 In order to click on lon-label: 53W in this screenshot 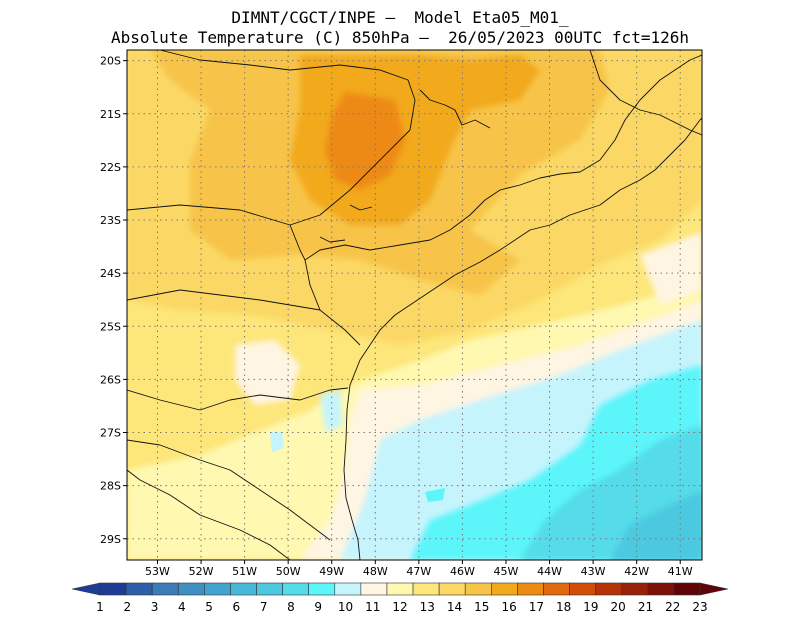, I will do `click(157, 571)`.